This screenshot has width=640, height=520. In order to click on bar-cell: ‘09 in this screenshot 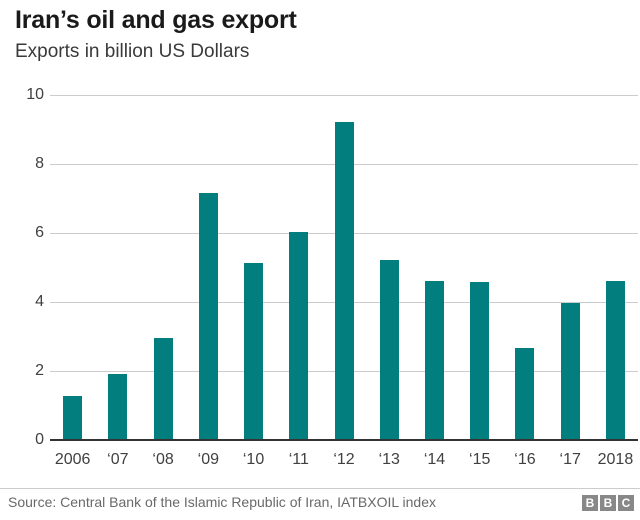, I will do `click(208, 282)`.